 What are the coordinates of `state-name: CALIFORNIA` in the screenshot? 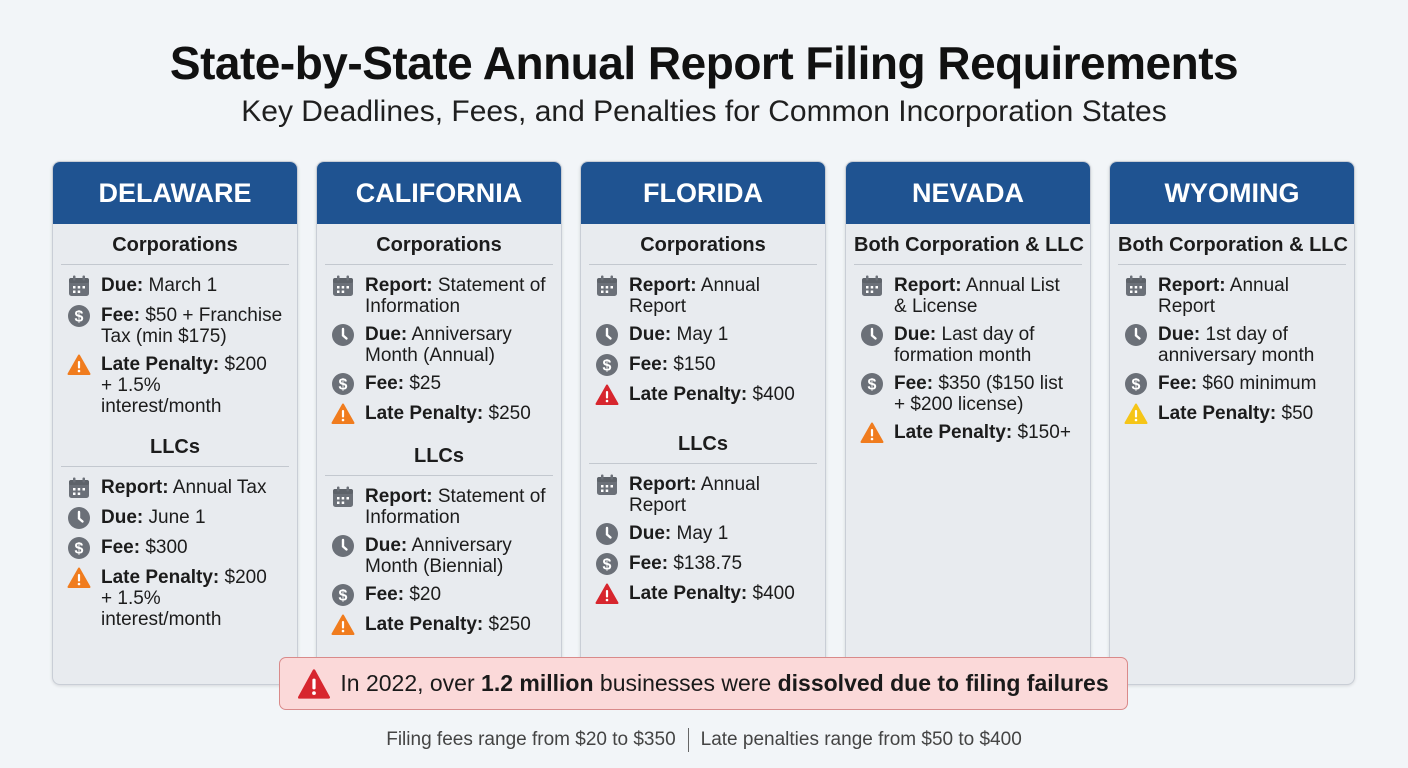 It's located at (439, 193).